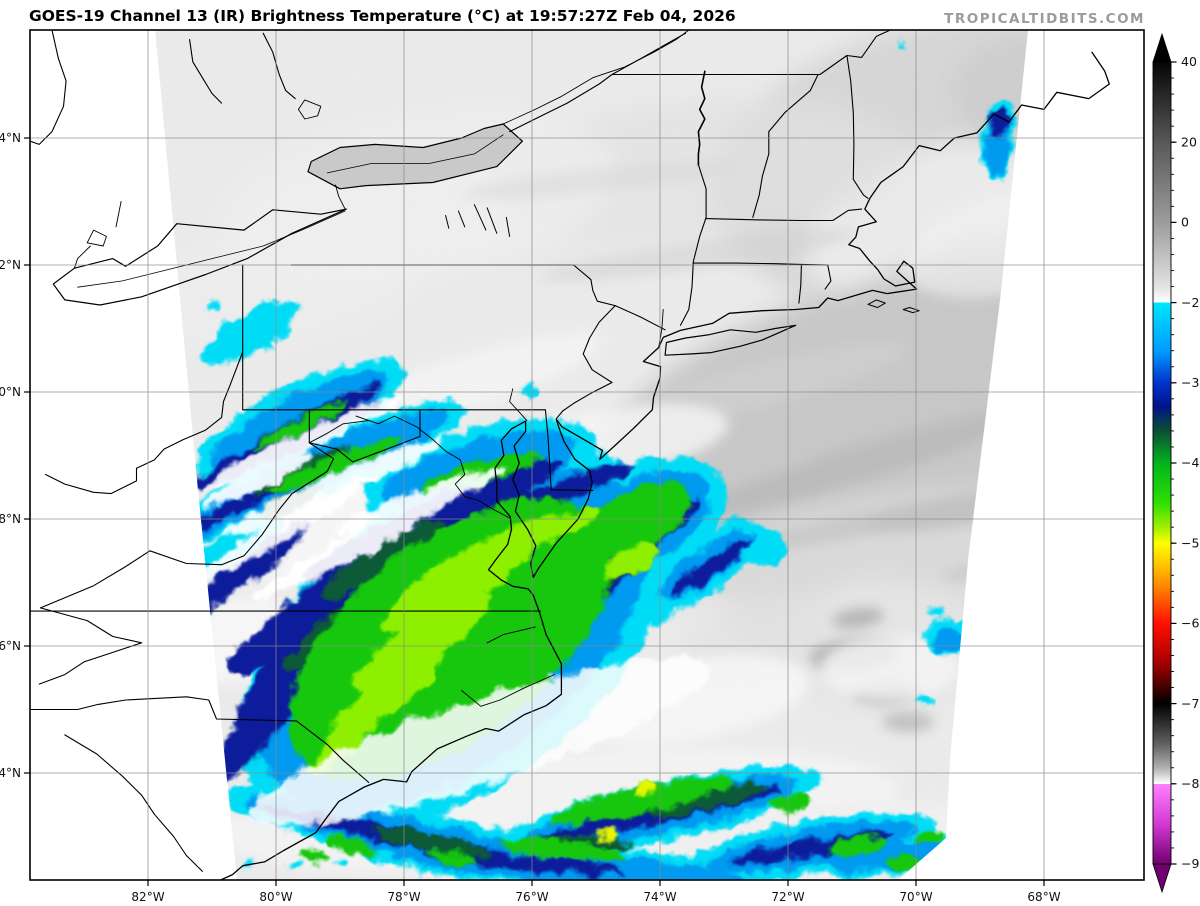 Image resolution: width=1200 pixels, height=906 pixels. What do you see at coordinates (10, 265) in the screenshot?
I see `lat-tick-label: 42°N` at bounding box center [10, 265].